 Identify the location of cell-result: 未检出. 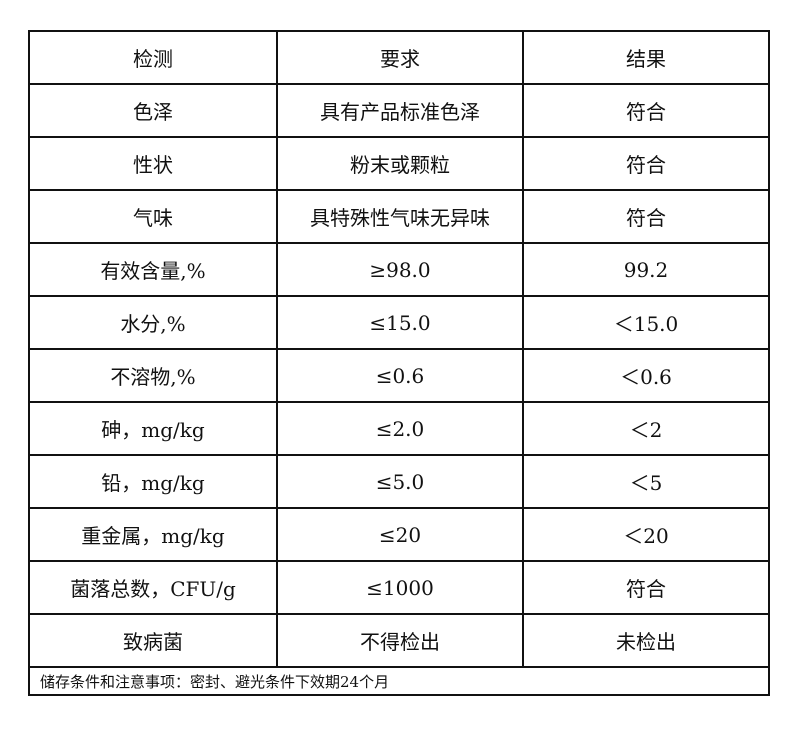
(646, 640).